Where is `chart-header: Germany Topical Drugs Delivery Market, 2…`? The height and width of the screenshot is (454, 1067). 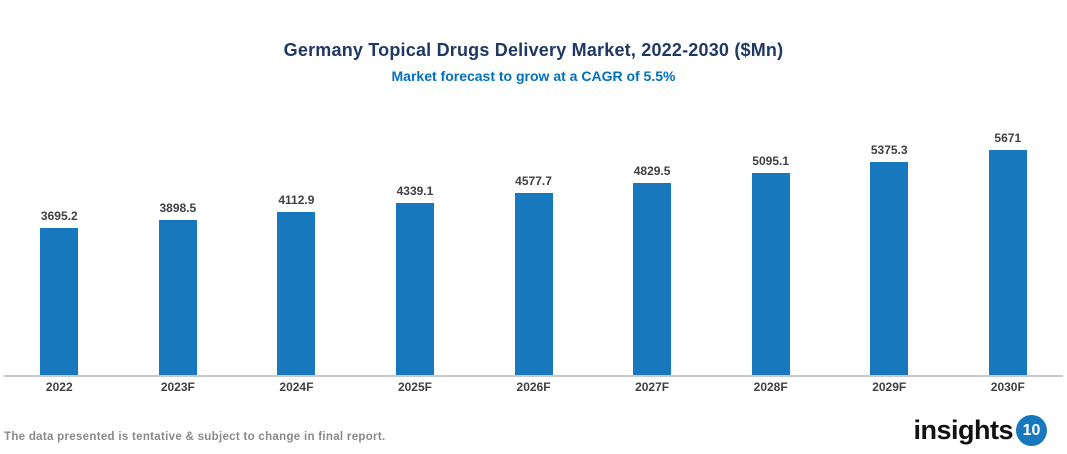
chart-header: Germany Topical Drugs Delivery Market, 2… is located at coordinates (533, 62).